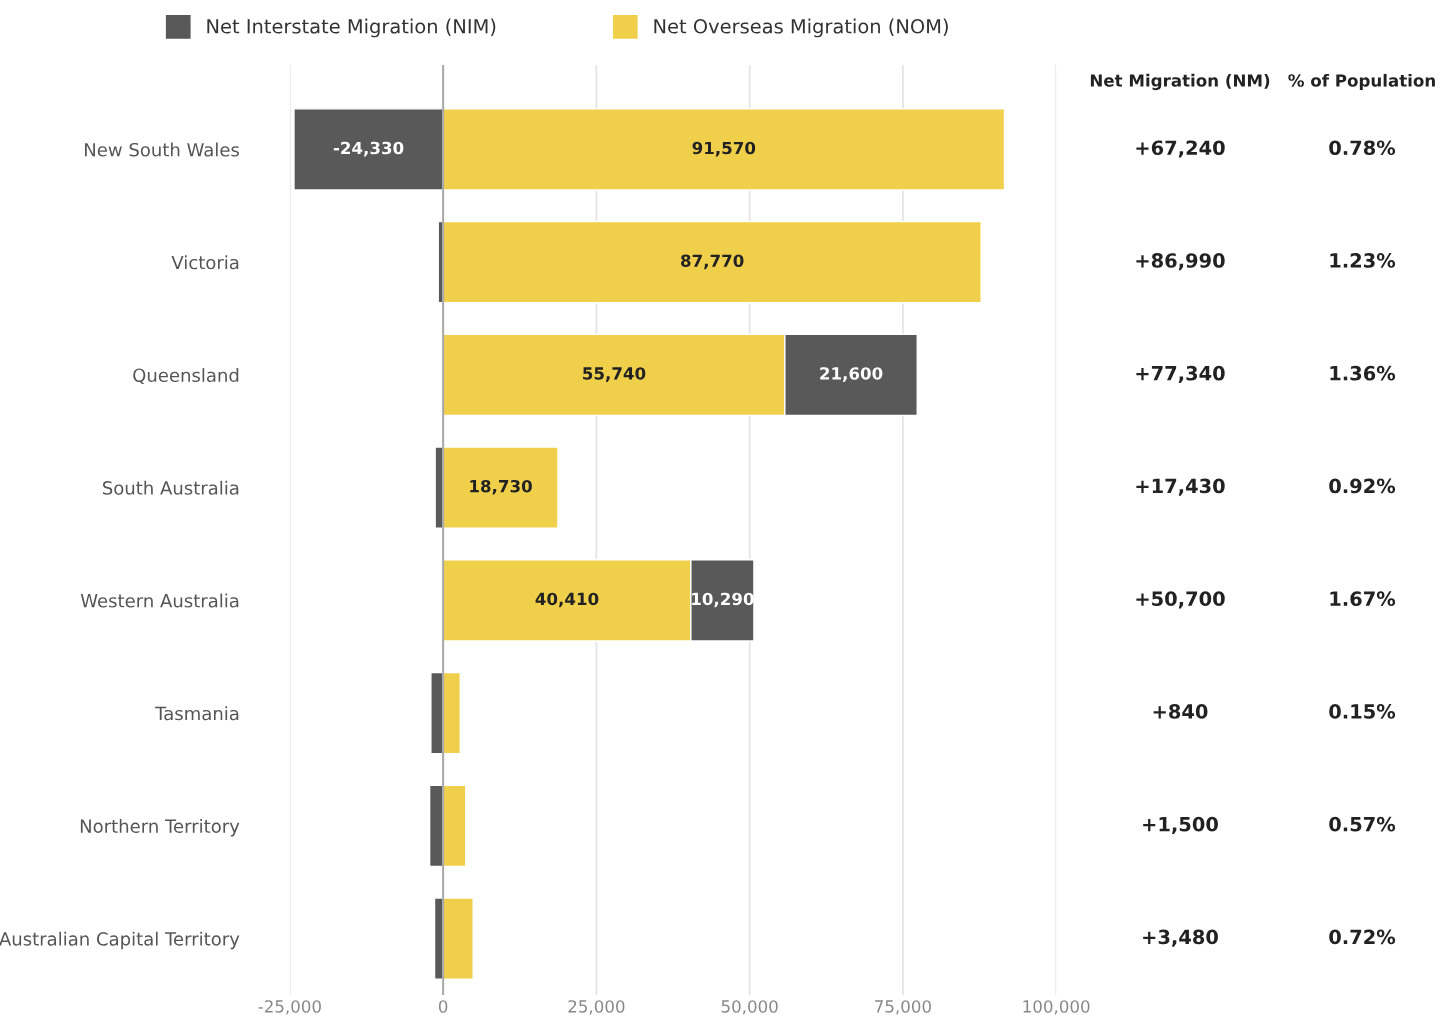 The height and width of the screenshot is (1030, 1435). What do you see at coordinates (1180, 600) in the screenshot?
I see `text: +50,700` at bounding box center [1180, 600].